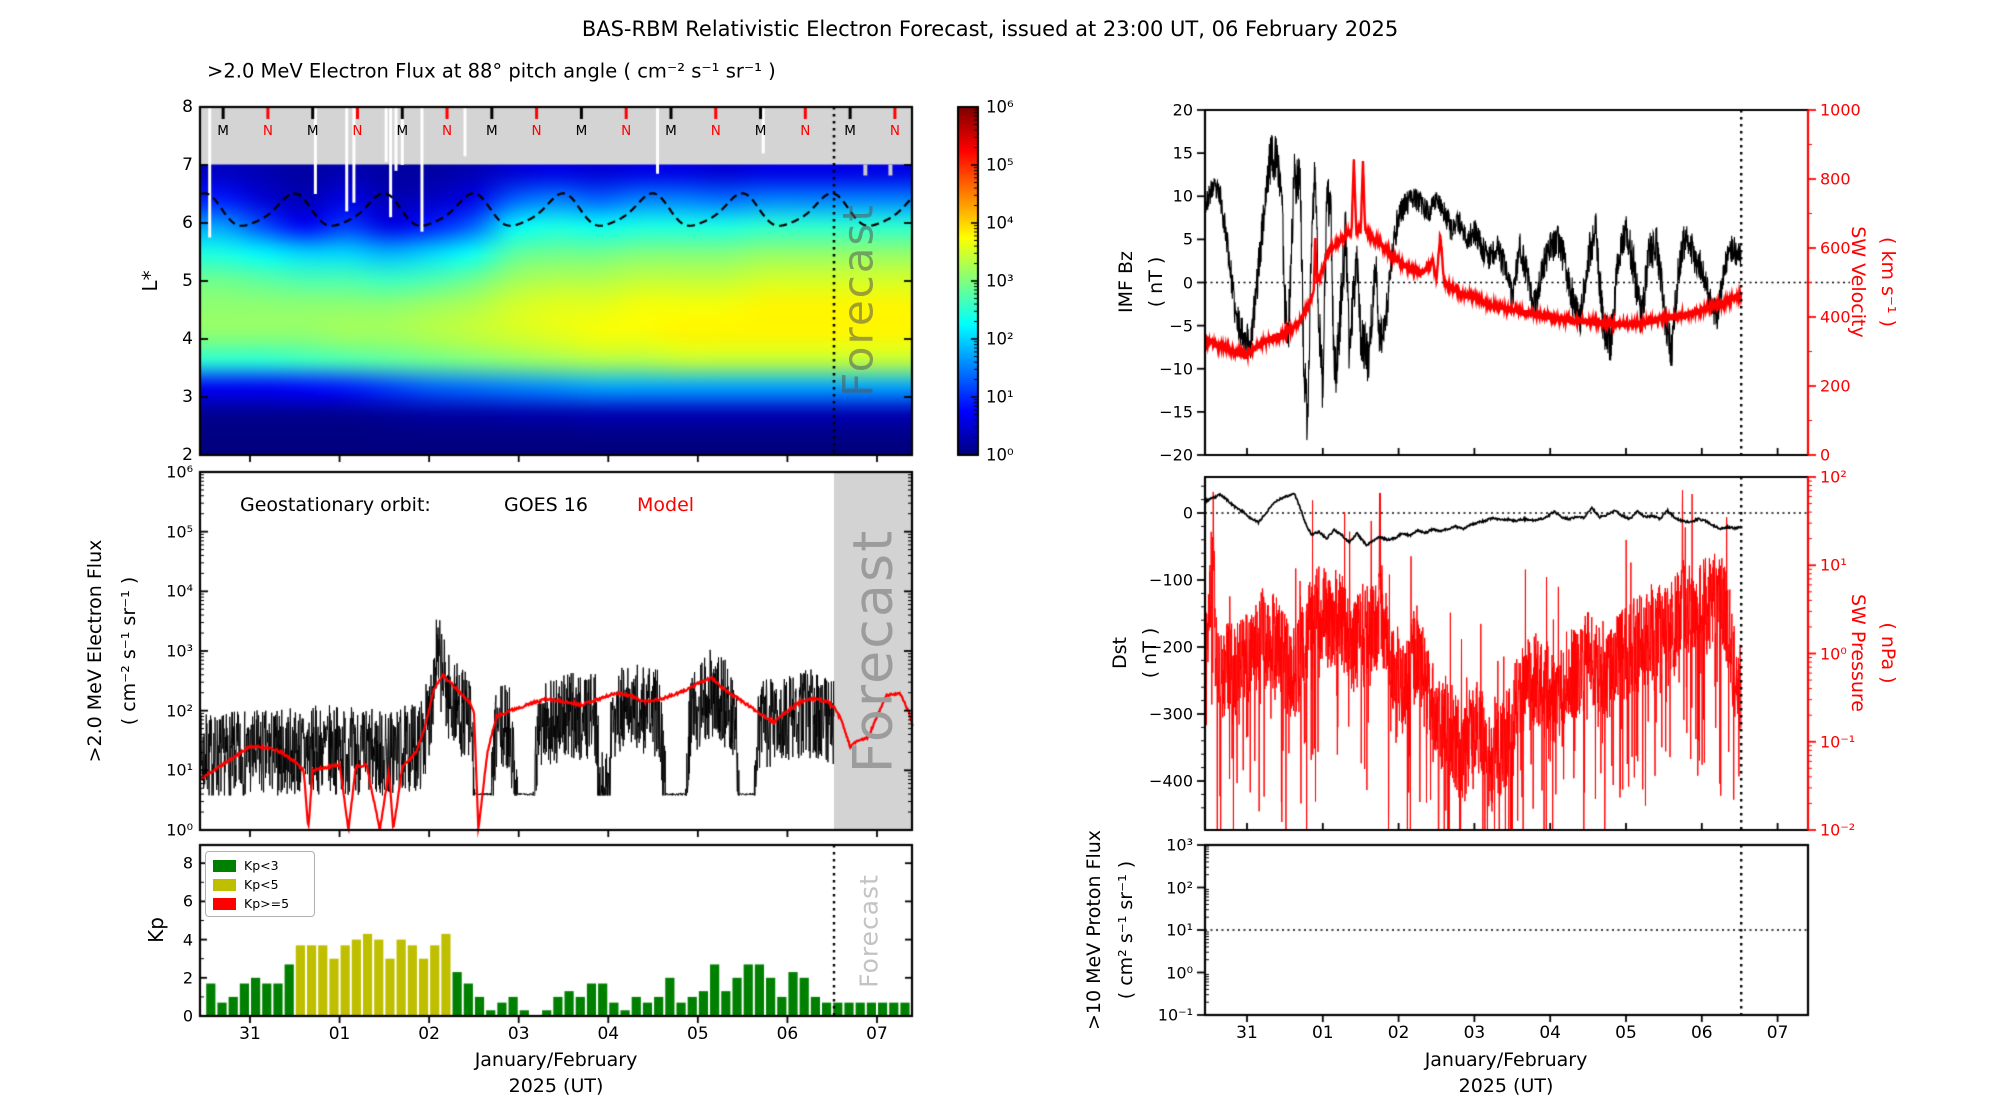 The image size is (2000, 1100). Describe the element at coordinates (1182, 196) in the screenshot. I see `imf-ytick-label: 10` at that location.